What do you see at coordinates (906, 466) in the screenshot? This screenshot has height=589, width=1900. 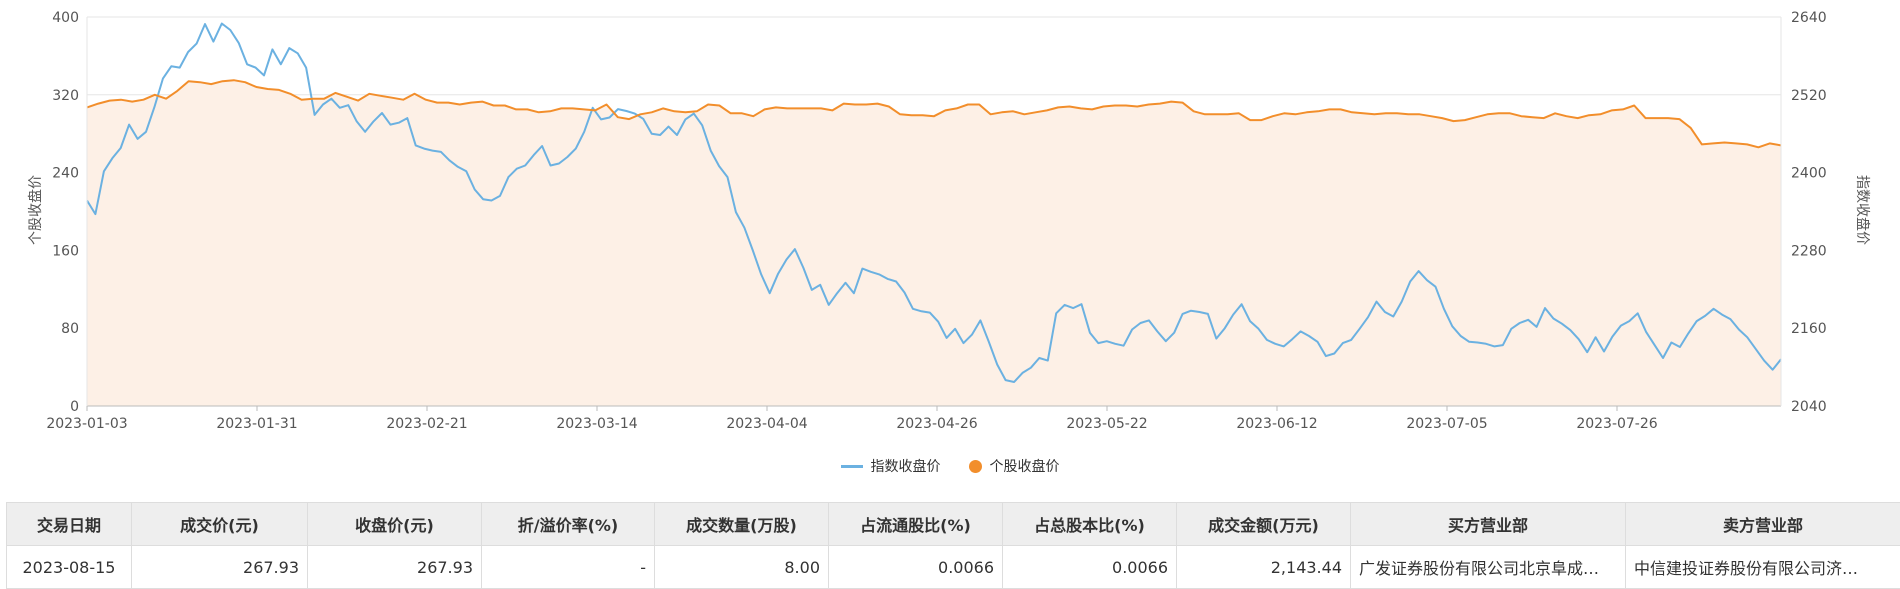 I see `legend-label-index: 指数收盘价` at bounding box center [906, 466].